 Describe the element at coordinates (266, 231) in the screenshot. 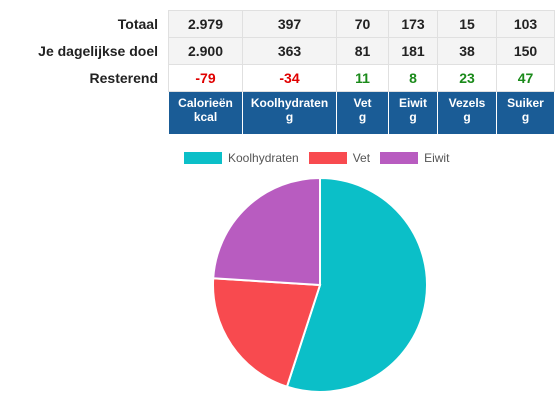

I see `pie-slice-eiwit` at that location.